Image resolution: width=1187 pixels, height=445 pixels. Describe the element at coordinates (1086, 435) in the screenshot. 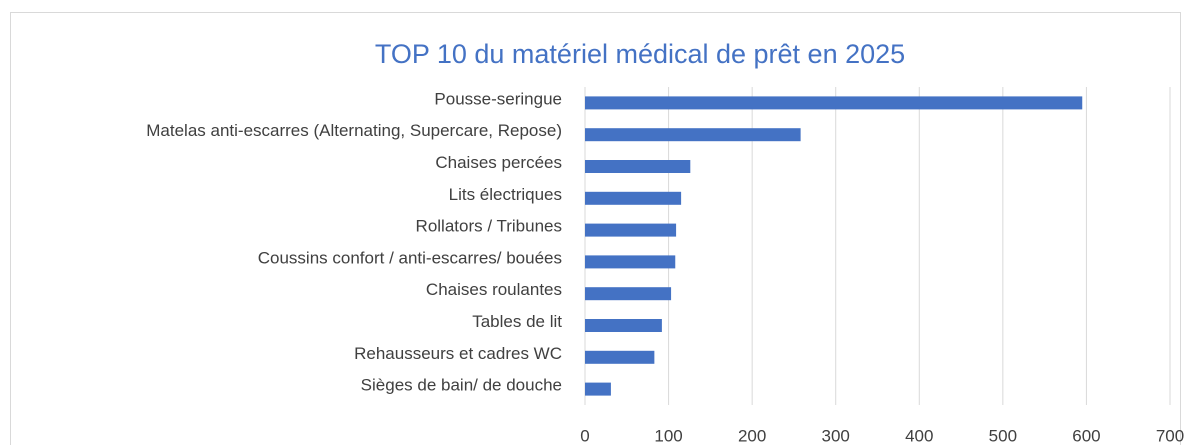

I see `x-tick-label: 600` at that location.